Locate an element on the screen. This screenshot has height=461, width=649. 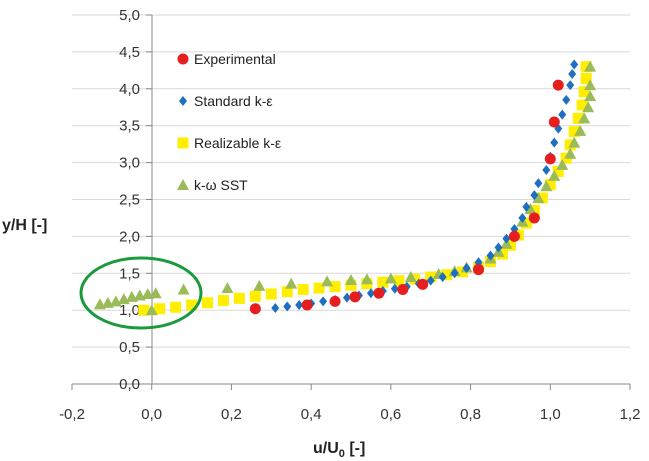
y-tick-label: 0,5 is located at coordinates (129, 347).